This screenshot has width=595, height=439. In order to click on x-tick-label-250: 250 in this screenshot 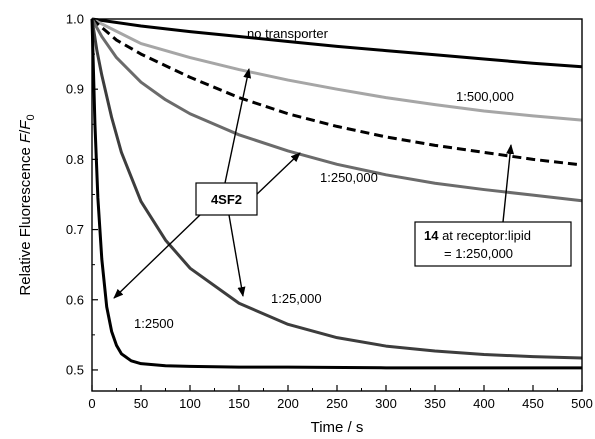, I will do `click(337, 403)`.